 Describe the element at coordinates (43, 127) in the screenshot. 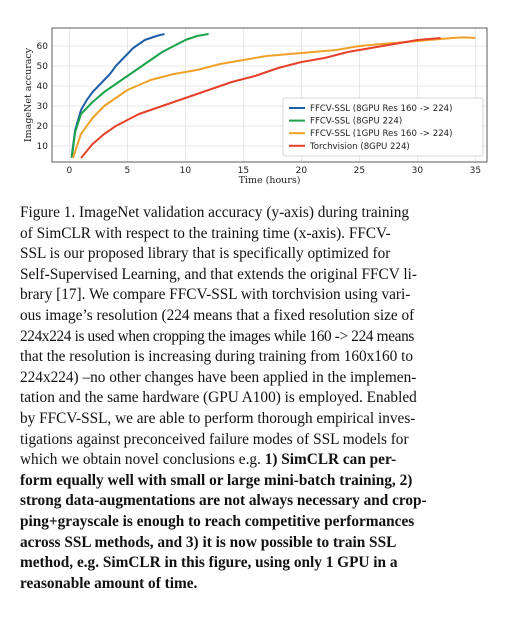

I see `y-tick-label: 20` at that location.